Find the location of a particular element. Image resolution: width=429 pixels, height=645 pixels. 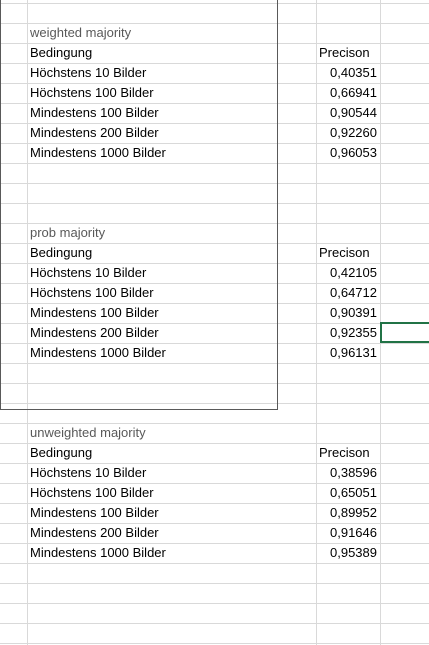

row-value: 0,42105 is located at coordinates (348, 273).